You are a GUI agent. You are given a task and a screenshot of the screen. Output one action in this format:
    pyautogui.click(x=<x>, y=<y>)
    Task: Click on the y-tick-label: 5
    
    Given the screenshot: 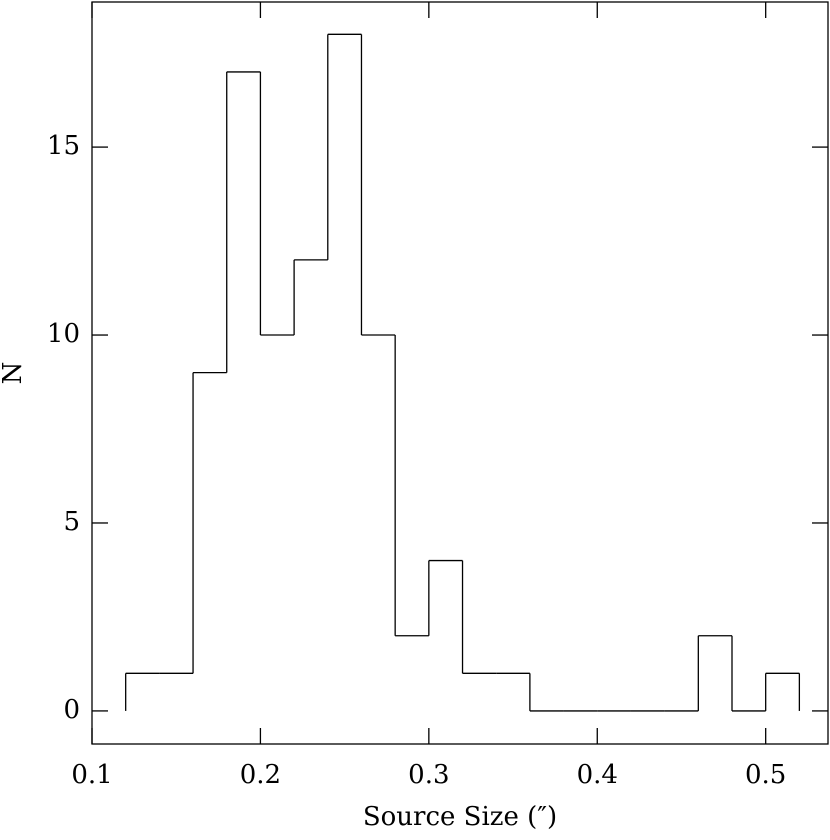 What is the action you would take?
    pyautogui.click(x=71, y=522)
    